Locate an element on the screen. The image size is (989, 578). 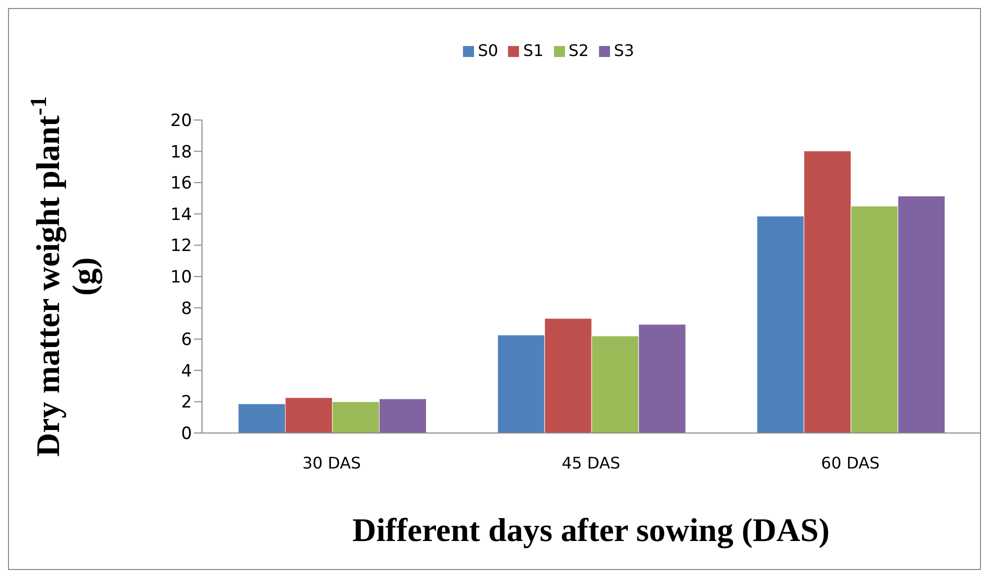
legend-label: S3 is located at coordinates (624, 50).